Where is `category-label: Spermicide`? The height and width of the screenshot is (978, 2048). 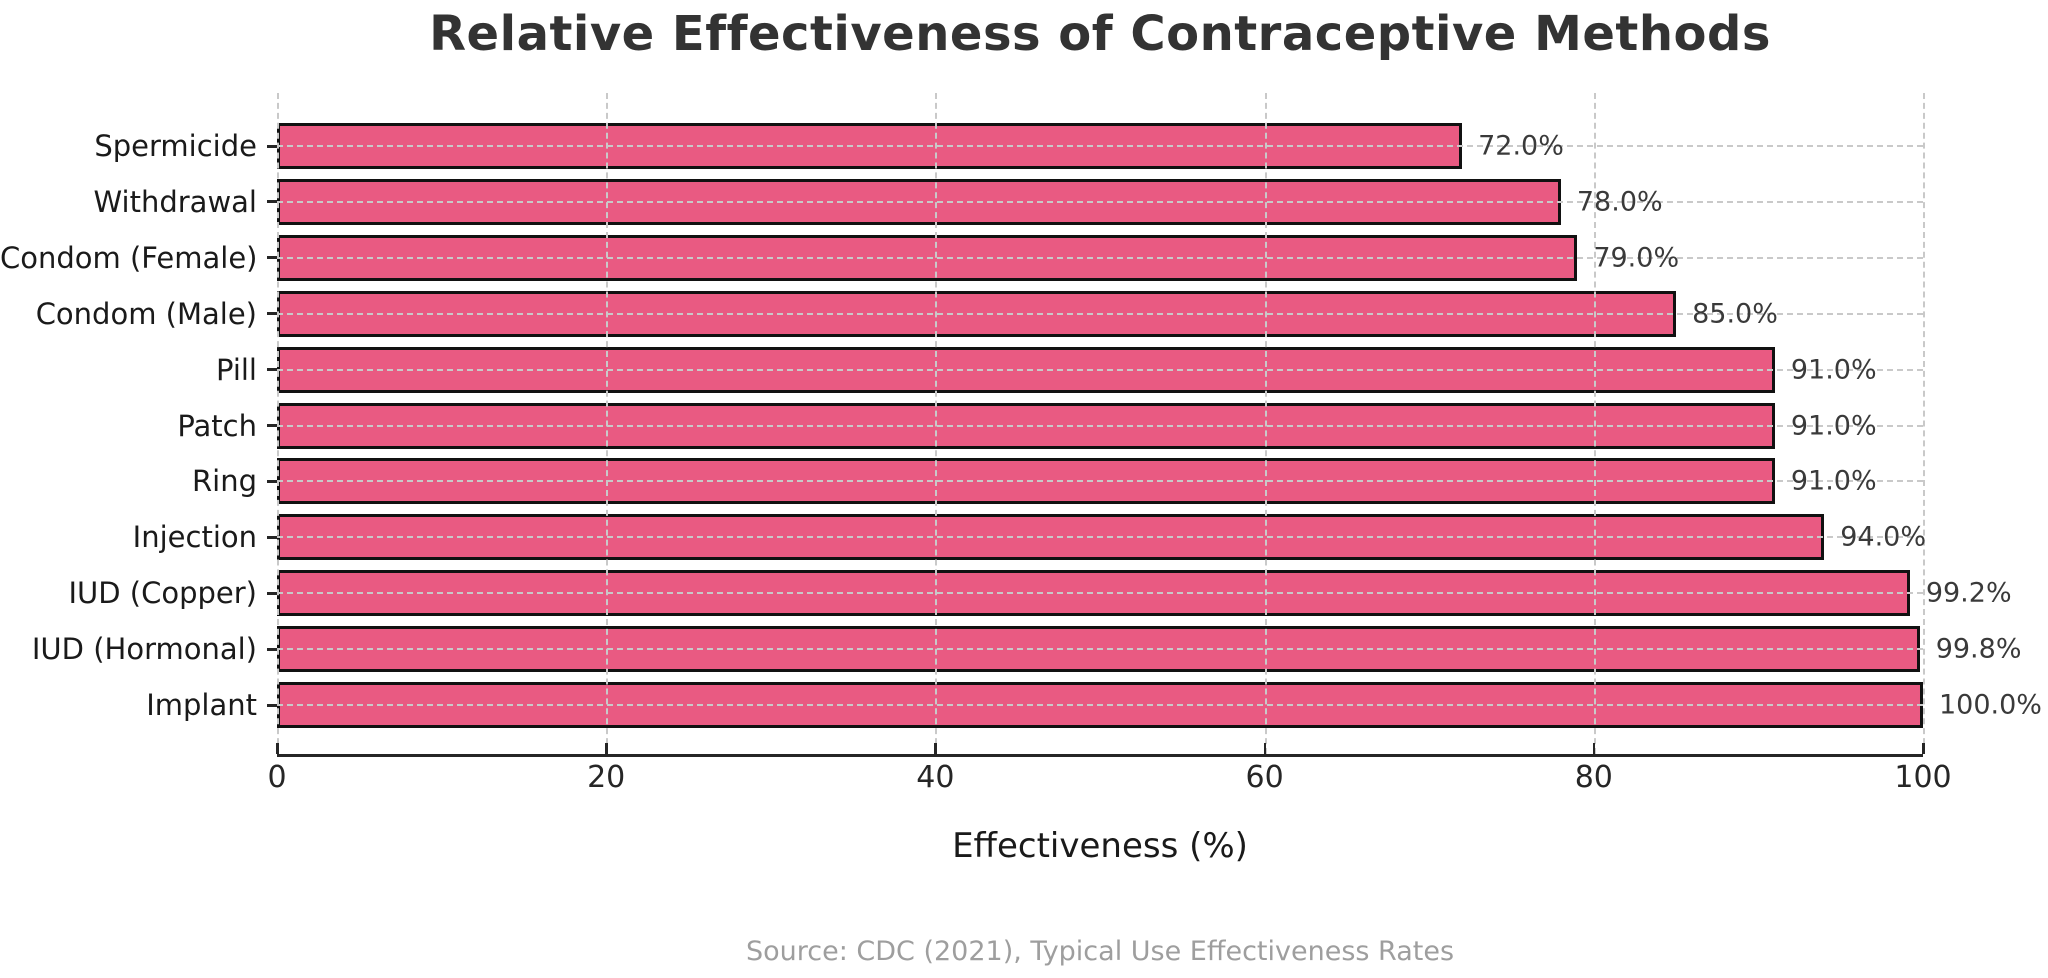 category-label: Spermicide is located at coordinates (175, 146).